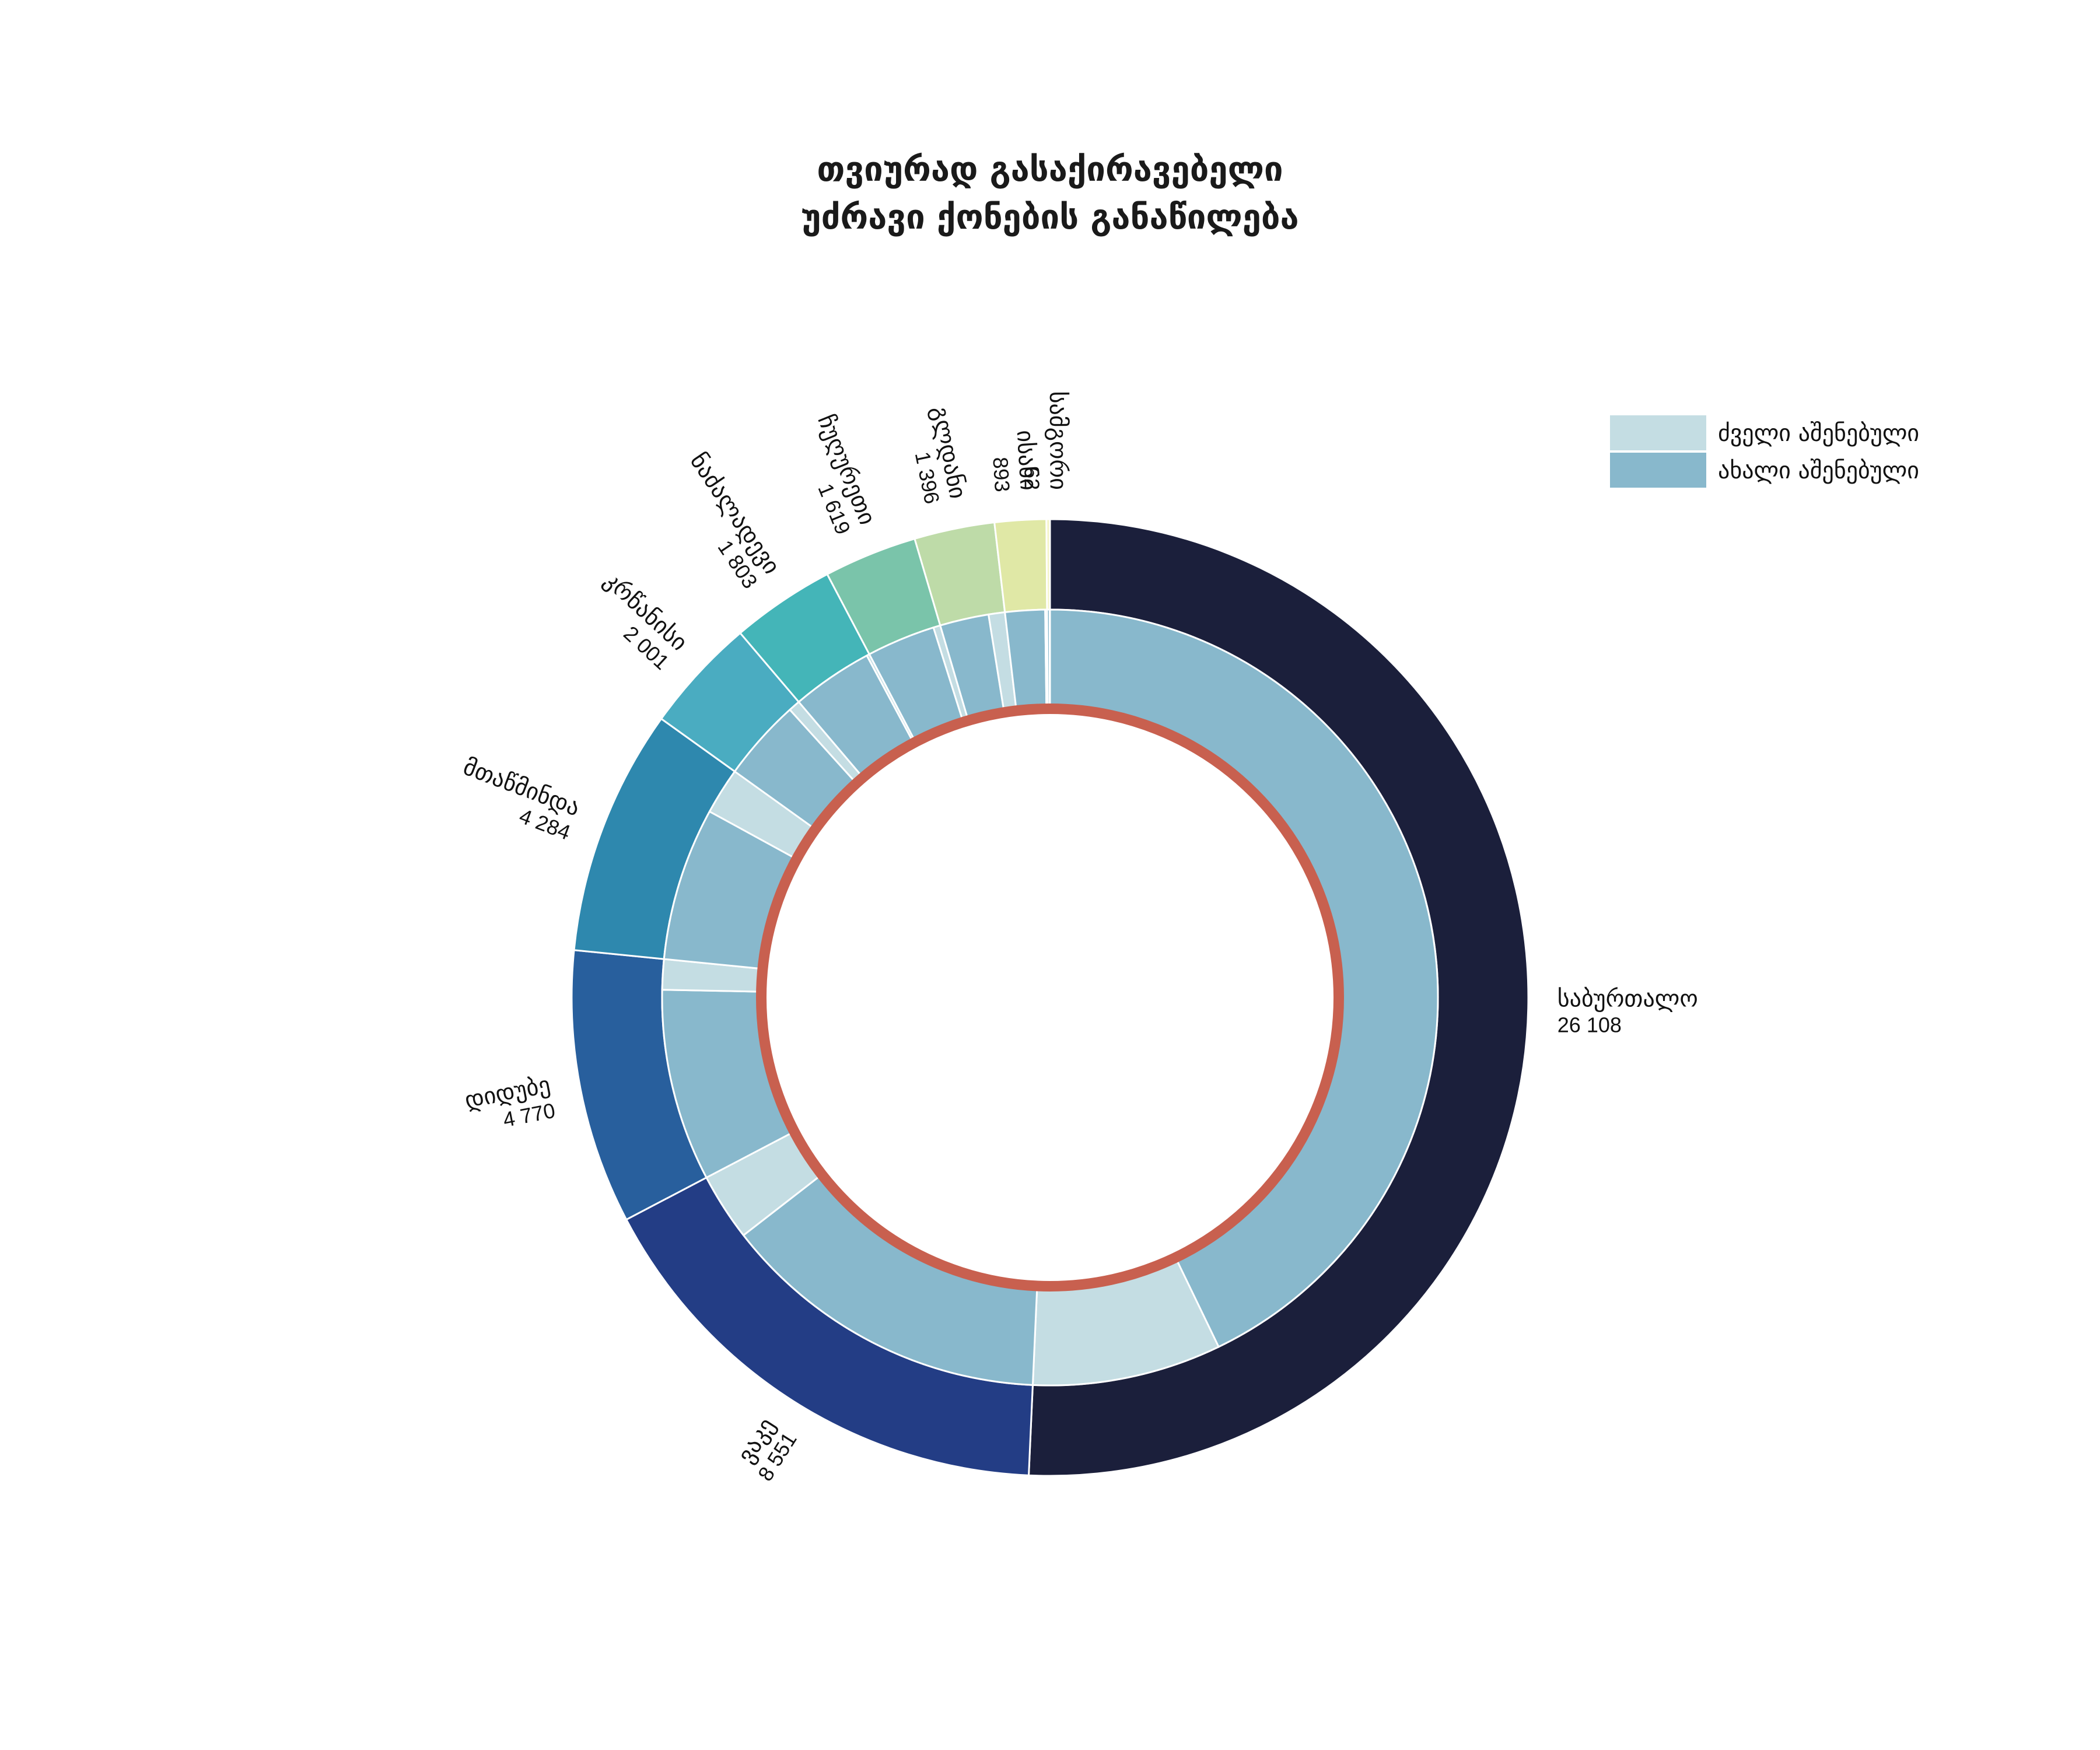 The image size is (2100, 1750). What do you see at coordinates (1658, 470) in the screenshot?
I see `legend-swatch-new` at bounding box center [1658, 470].